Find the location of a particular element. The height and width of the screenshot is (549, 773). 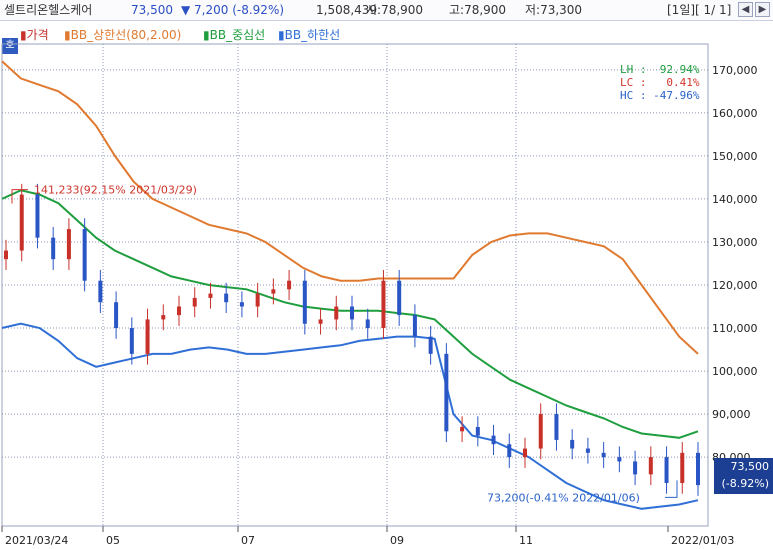

legend-item-upper-band: ▮BB_상한선(80,2.00) is located at coordinates (123, 35).